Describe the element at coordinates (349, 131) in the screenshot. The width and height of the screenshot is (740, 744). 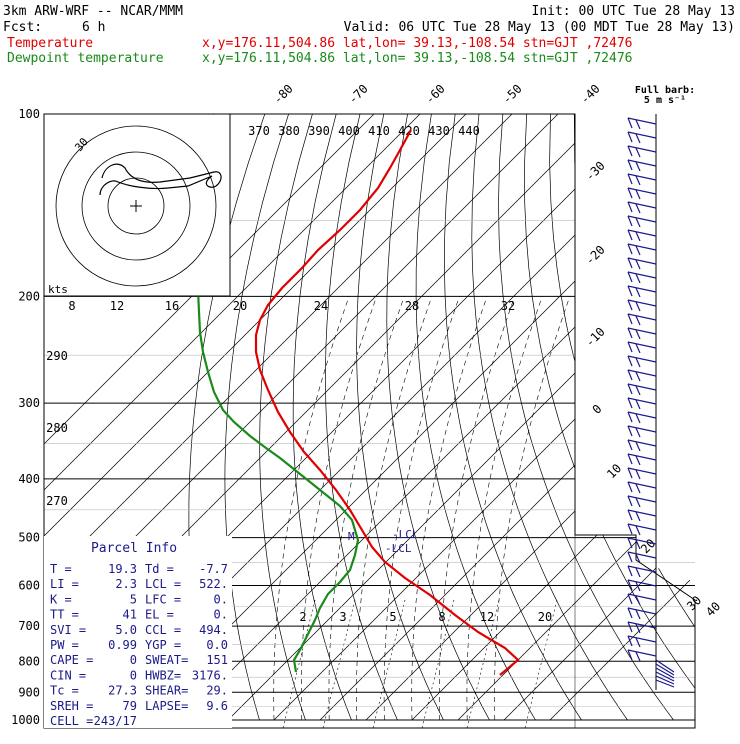
I see `theta-label: 400` at that location.